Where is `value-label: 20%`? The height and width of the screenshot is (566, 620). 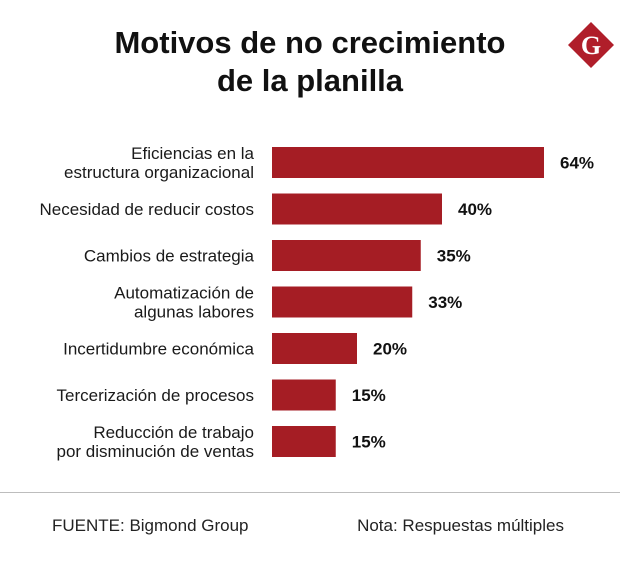
value-label: 20% is located at coordinates (390, 349).